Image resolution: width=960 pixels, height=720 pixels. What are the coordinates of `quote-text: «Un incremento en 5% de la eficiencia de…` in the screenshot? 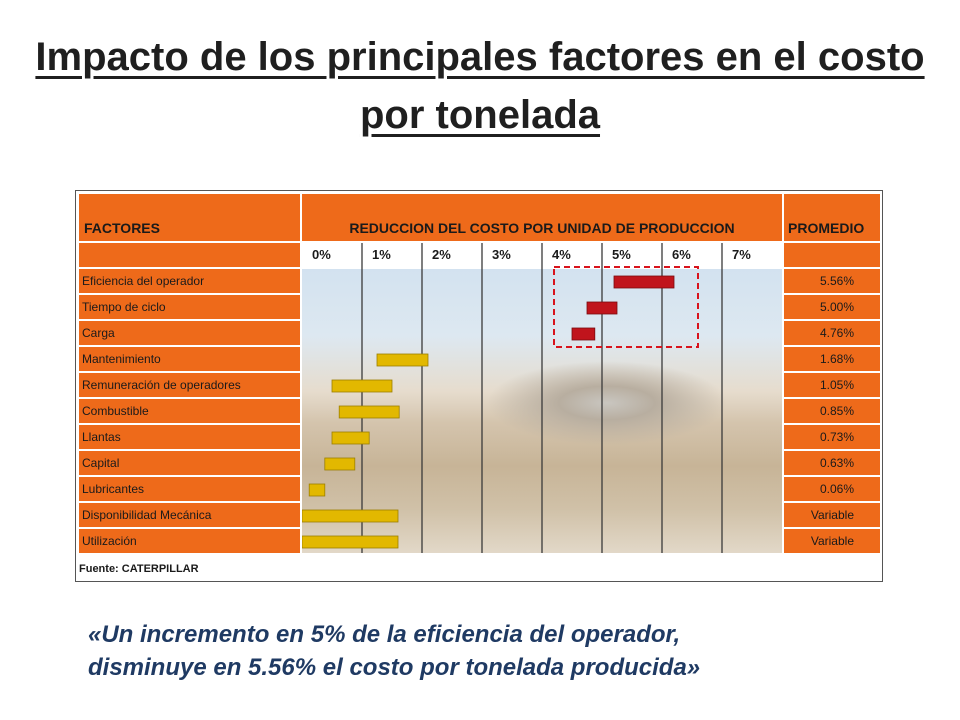 It's located at (488, 651).